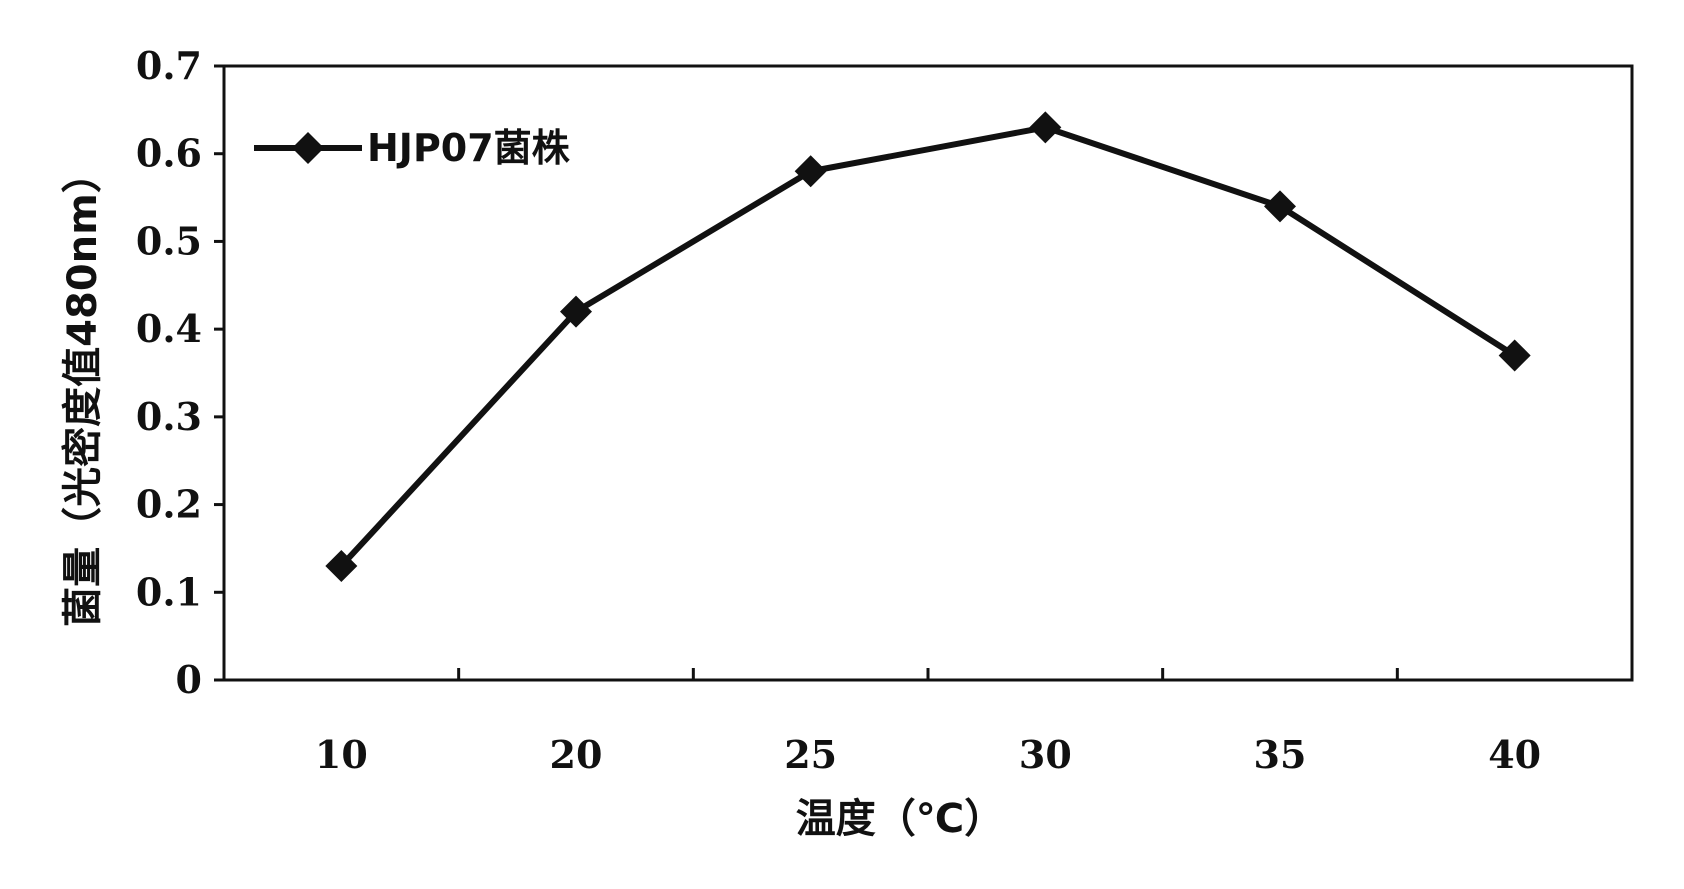  Describe the element at coordinates (1045, 754) in the screenshot. I see `x-tick-label: 30` at that location.